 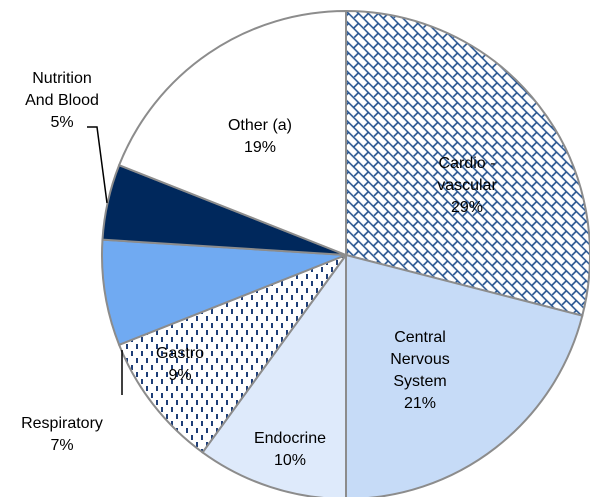 What do you see at coordinates (62, 100) in the screenshot?
I see `slice-label-line: And Blood` at bounding box center [62, 100].